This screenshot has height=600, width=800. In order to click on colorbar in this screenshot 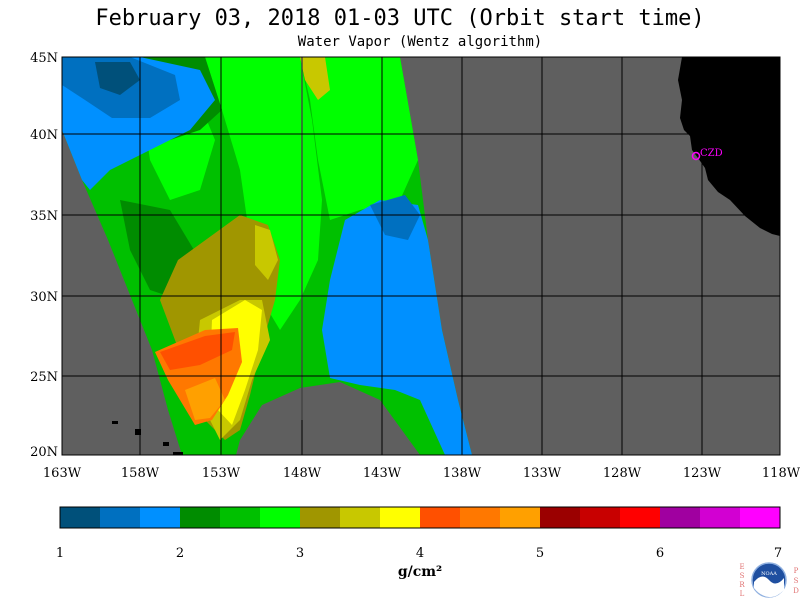, I will do `click(420, 517)`.